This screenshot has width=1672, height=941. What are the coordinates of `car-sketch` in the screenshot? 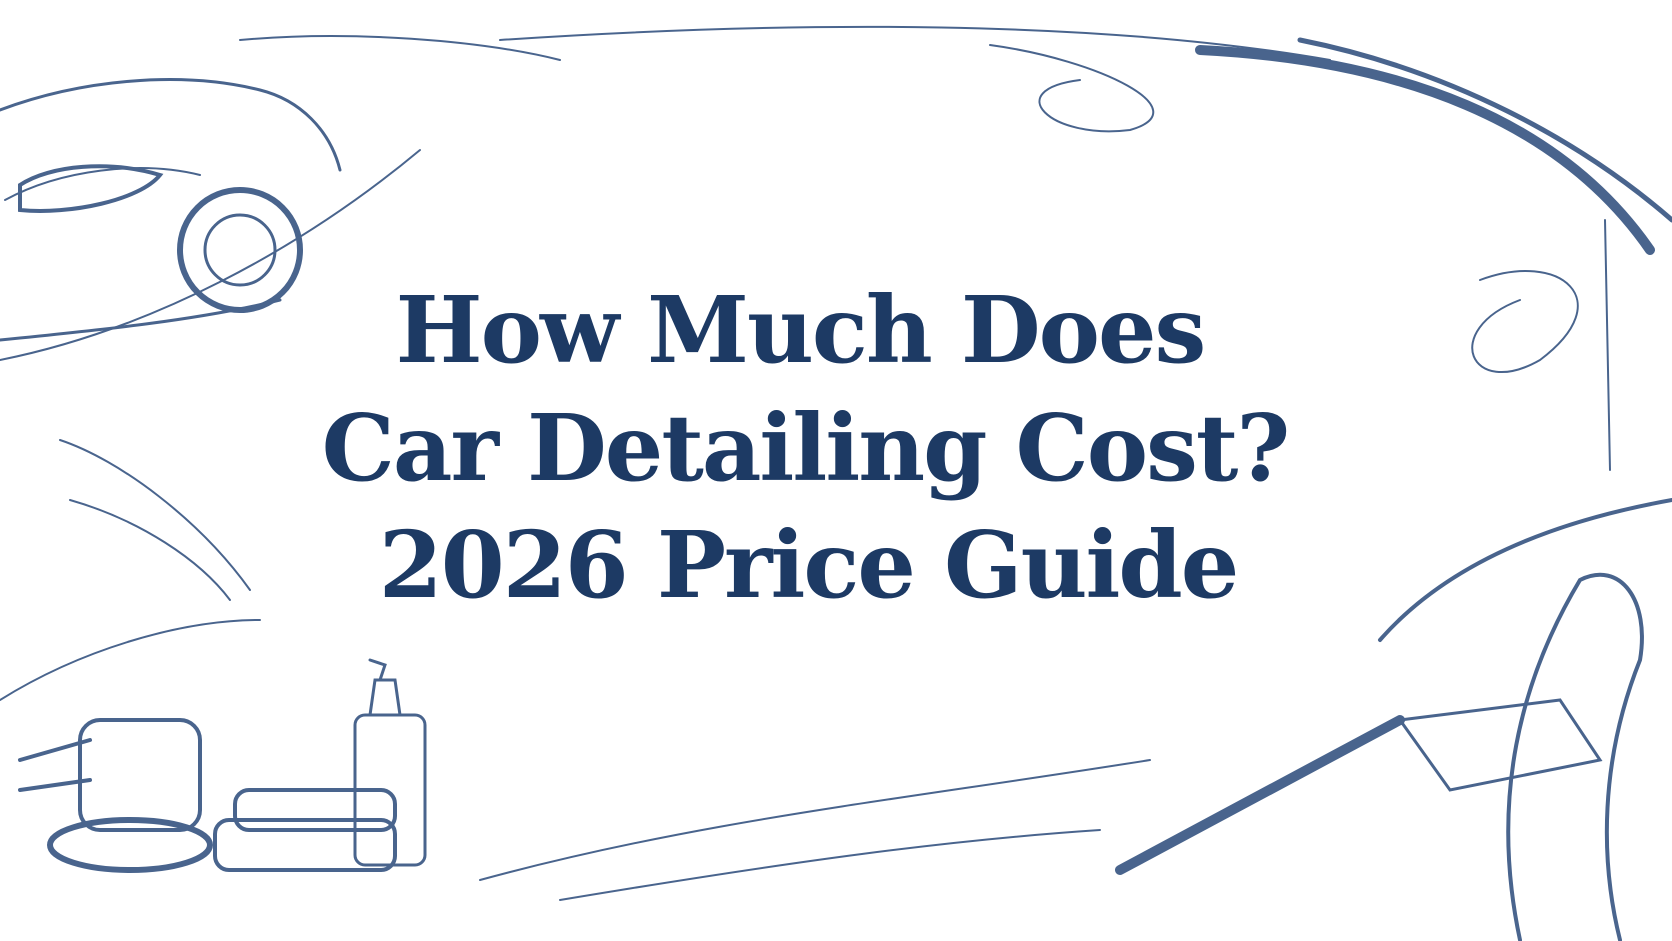 It's located at (280, 198).